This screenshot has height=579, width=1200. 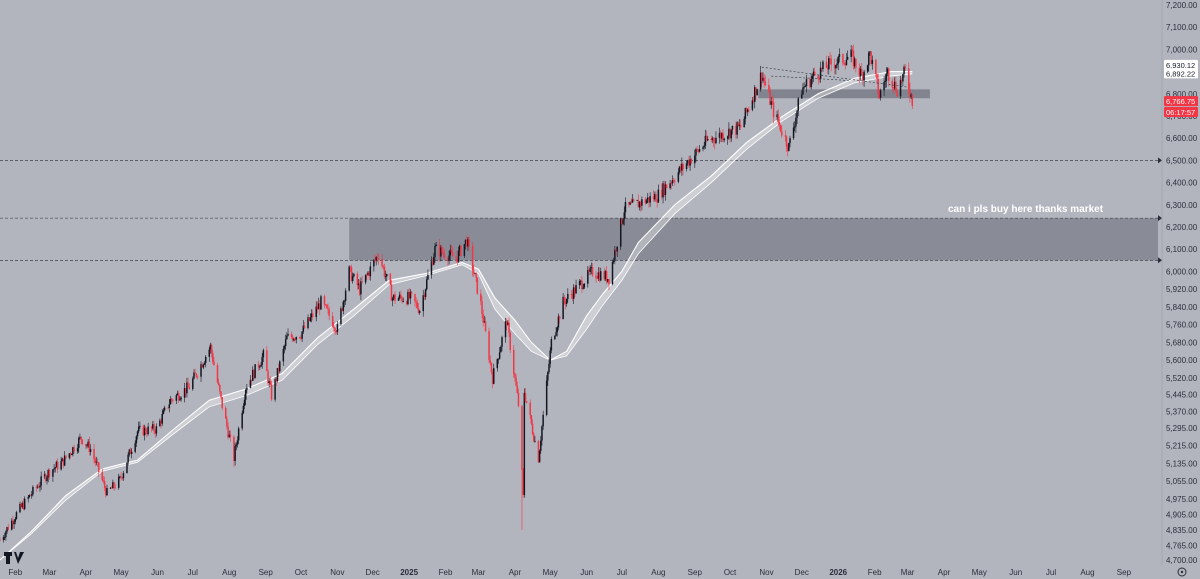 What do you see at coordinates (1182, 560) in the screenshot?
I see `price-tick-label: 4,700.00` at bounding box center [1182, 560].